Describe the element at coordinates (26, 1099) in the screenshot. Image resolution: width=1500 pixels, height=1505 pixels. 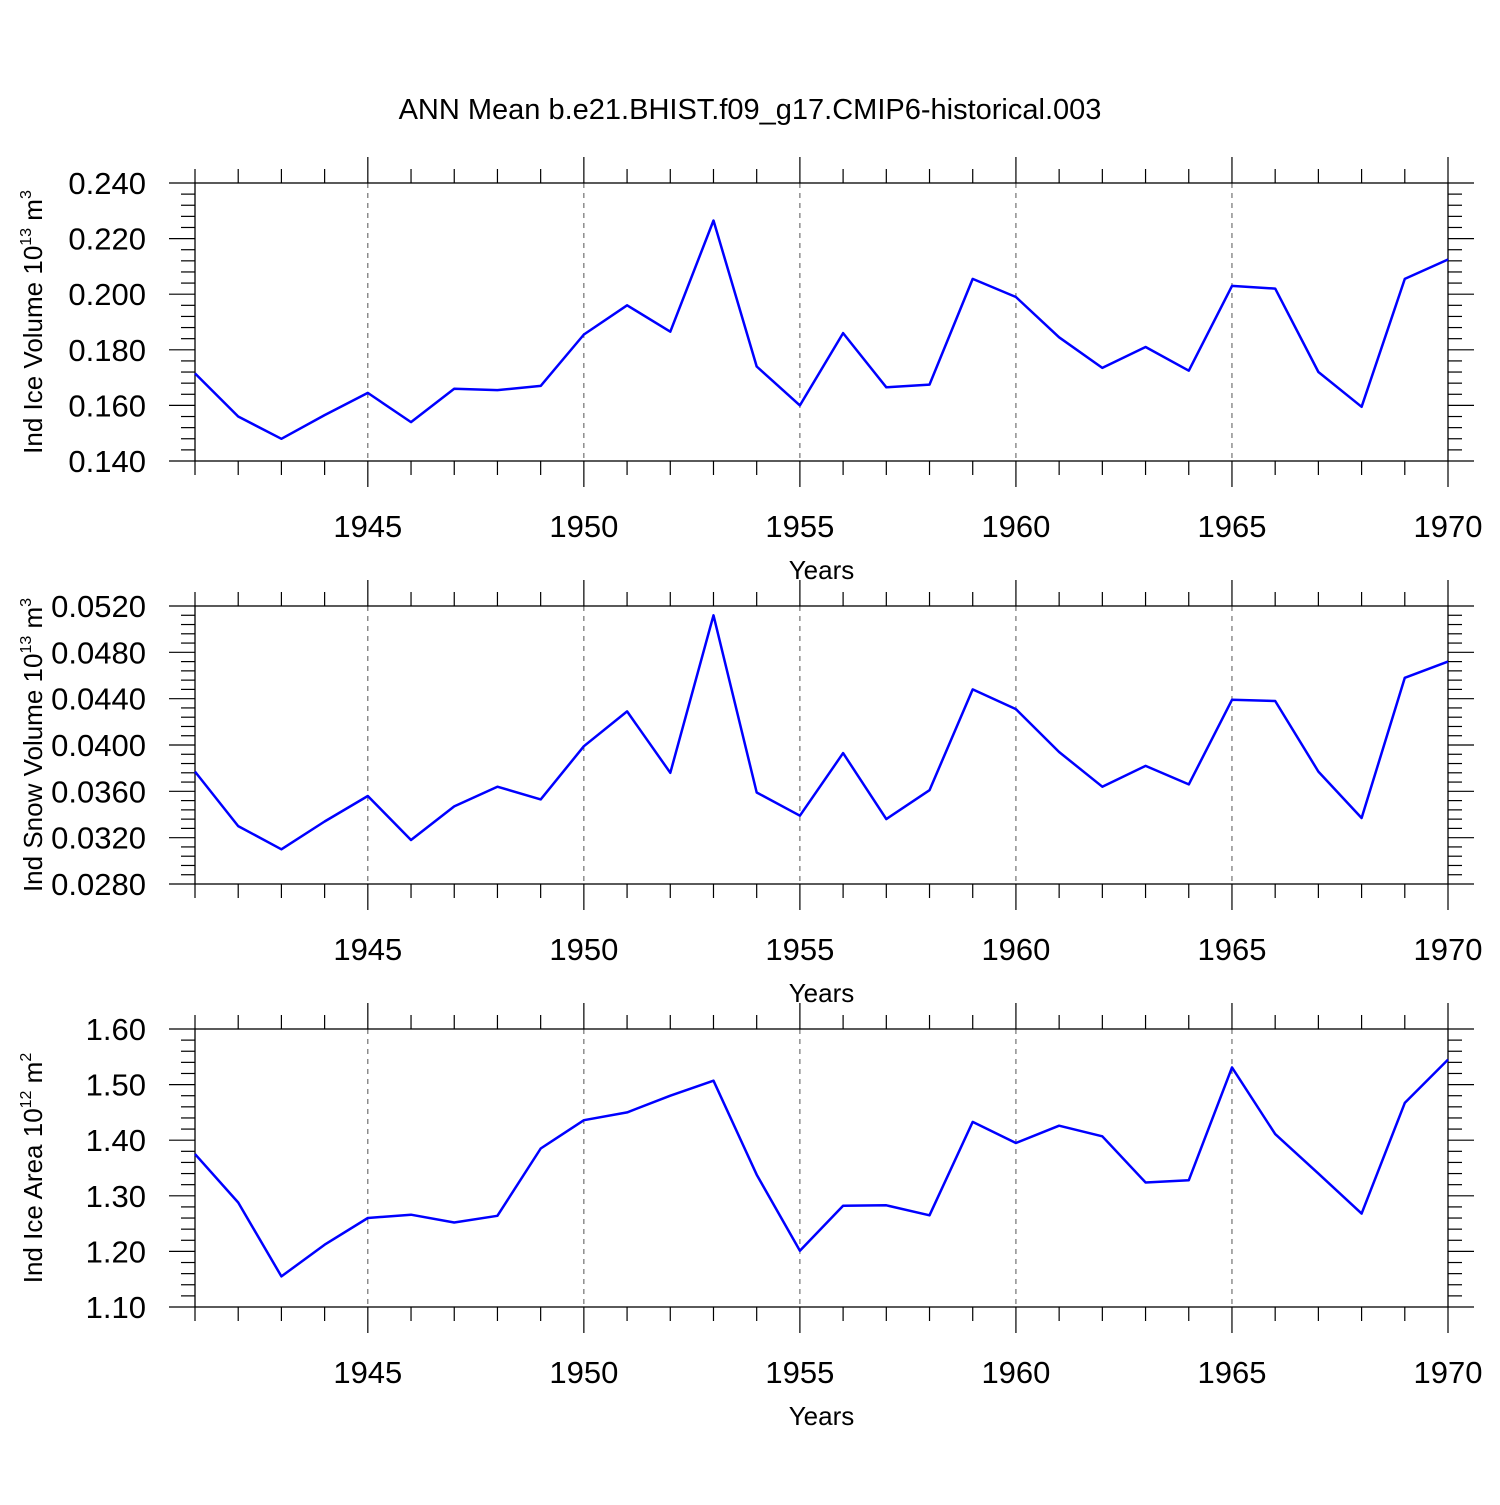
I see `y-axis-title-exponent: 12` at that location.